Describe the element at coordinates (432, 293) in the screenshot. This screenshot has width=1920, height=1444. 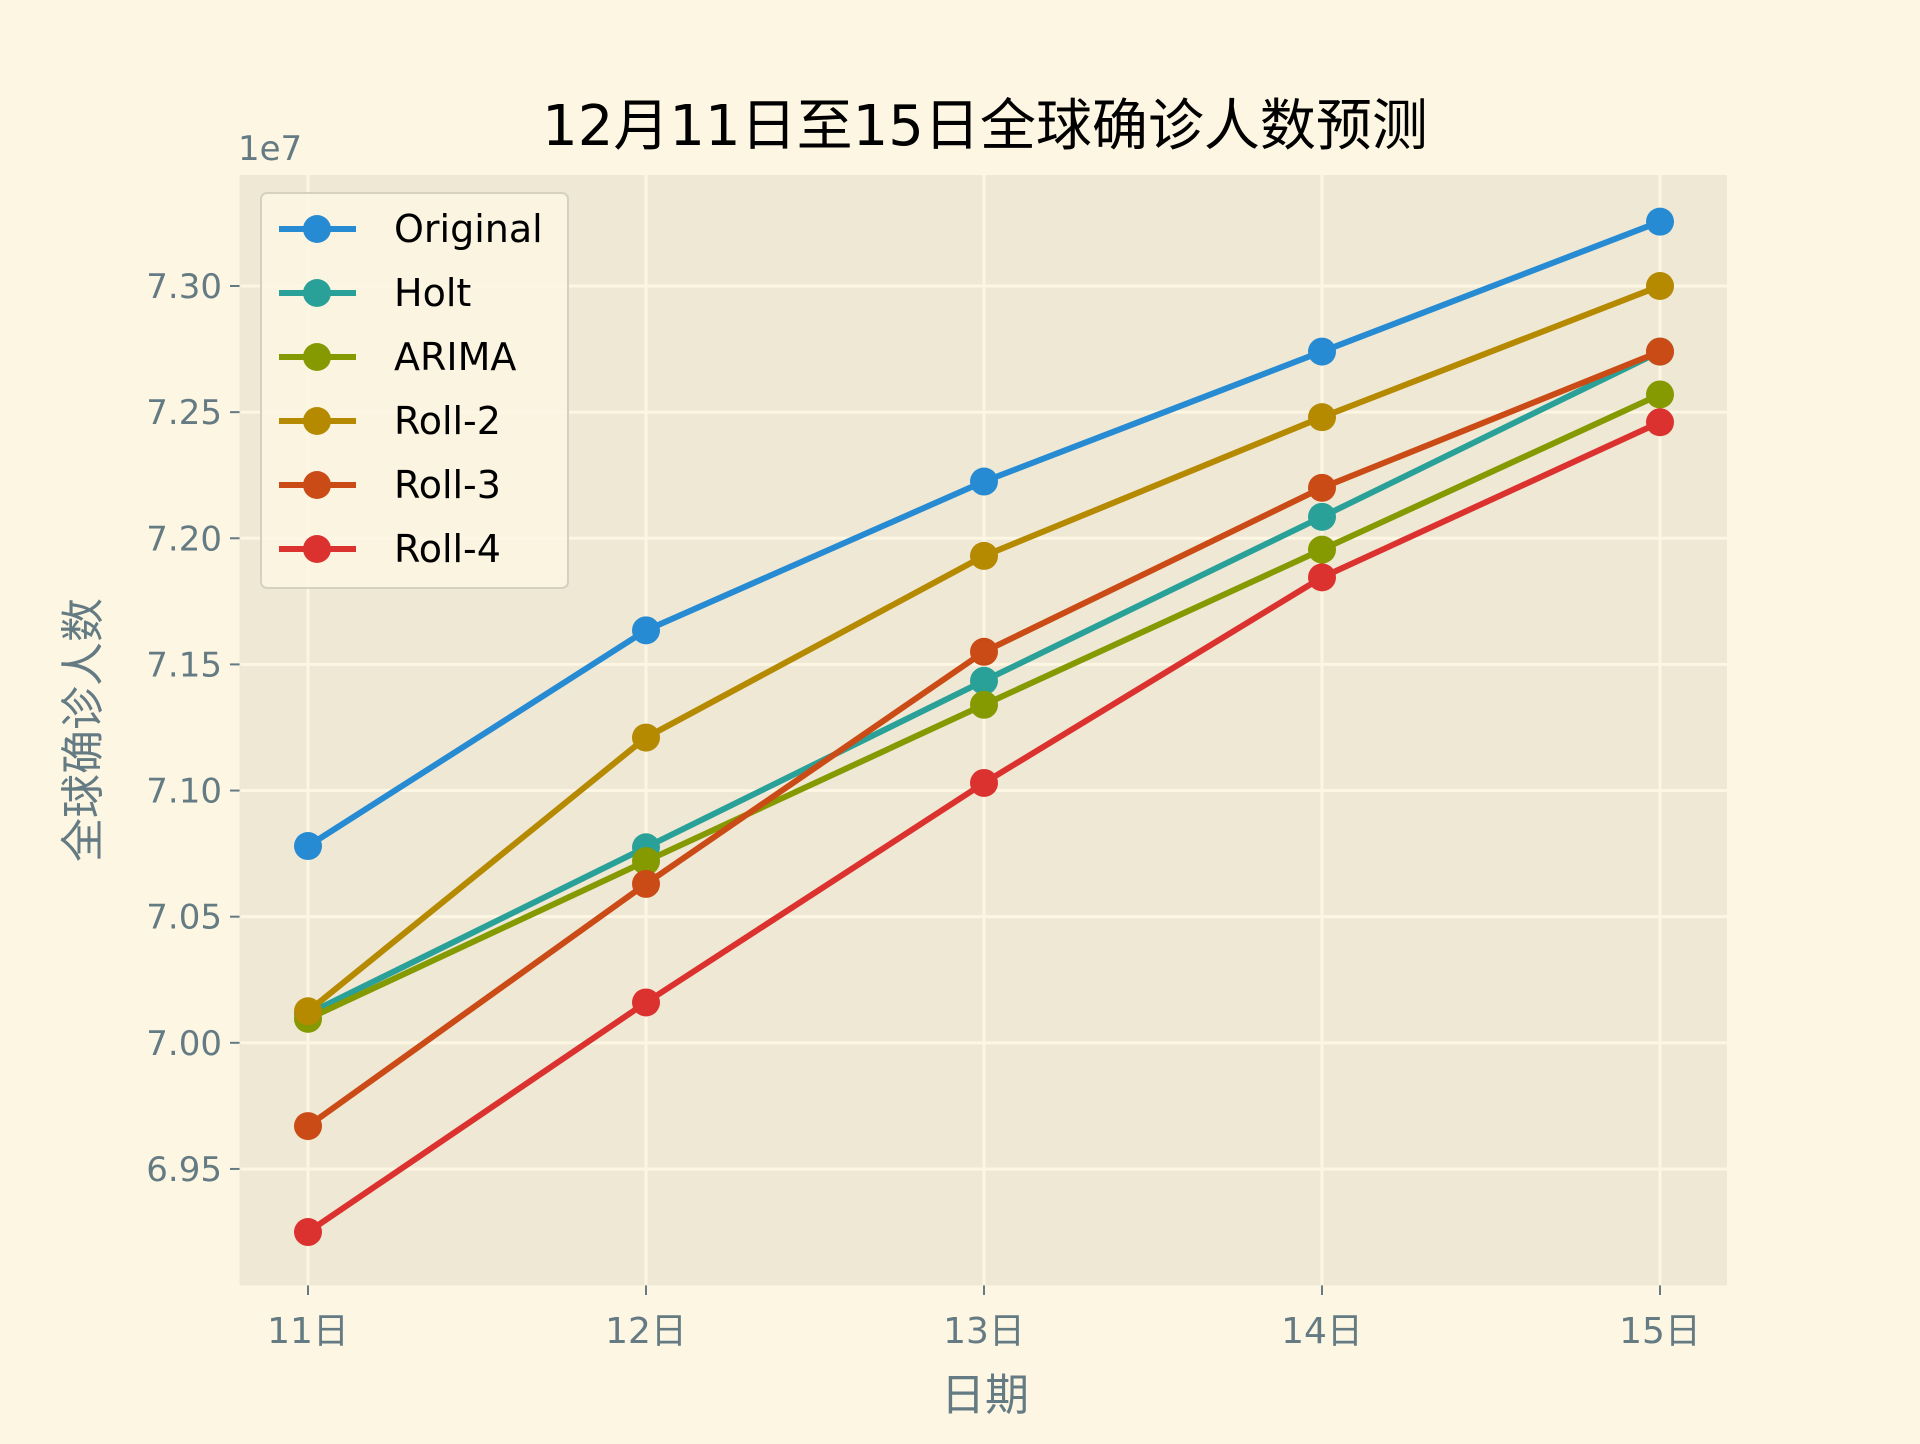
I see `legend-label-holt: Holt` at that location.